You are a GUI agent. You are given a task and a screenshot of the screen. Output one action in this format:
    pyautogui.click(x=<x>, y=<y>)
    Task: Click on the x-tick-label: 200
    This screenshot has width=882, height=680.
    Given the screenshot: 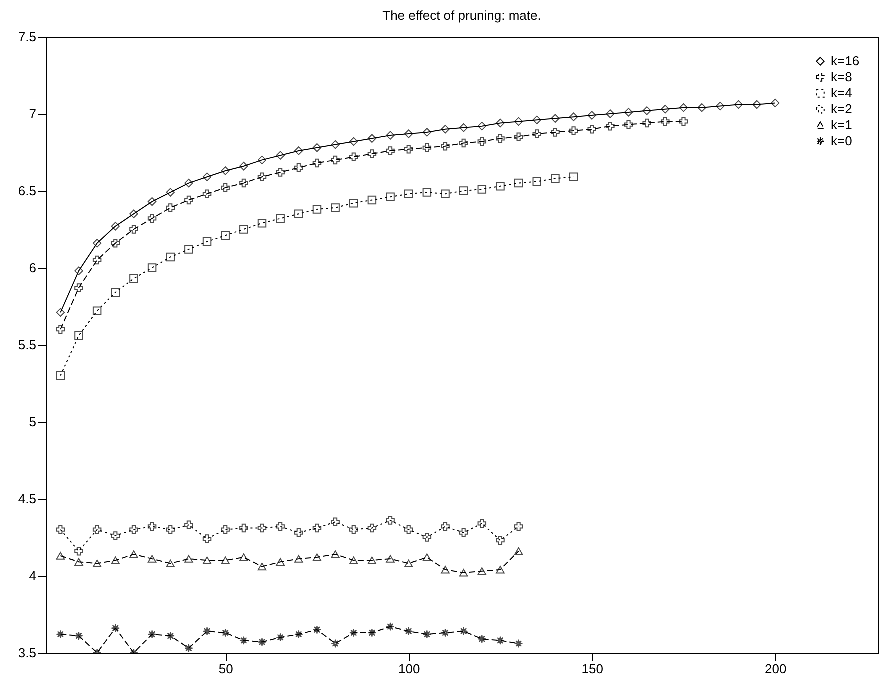 What is the action you would take?
    pyautogui.click(x=776, y=669)
    